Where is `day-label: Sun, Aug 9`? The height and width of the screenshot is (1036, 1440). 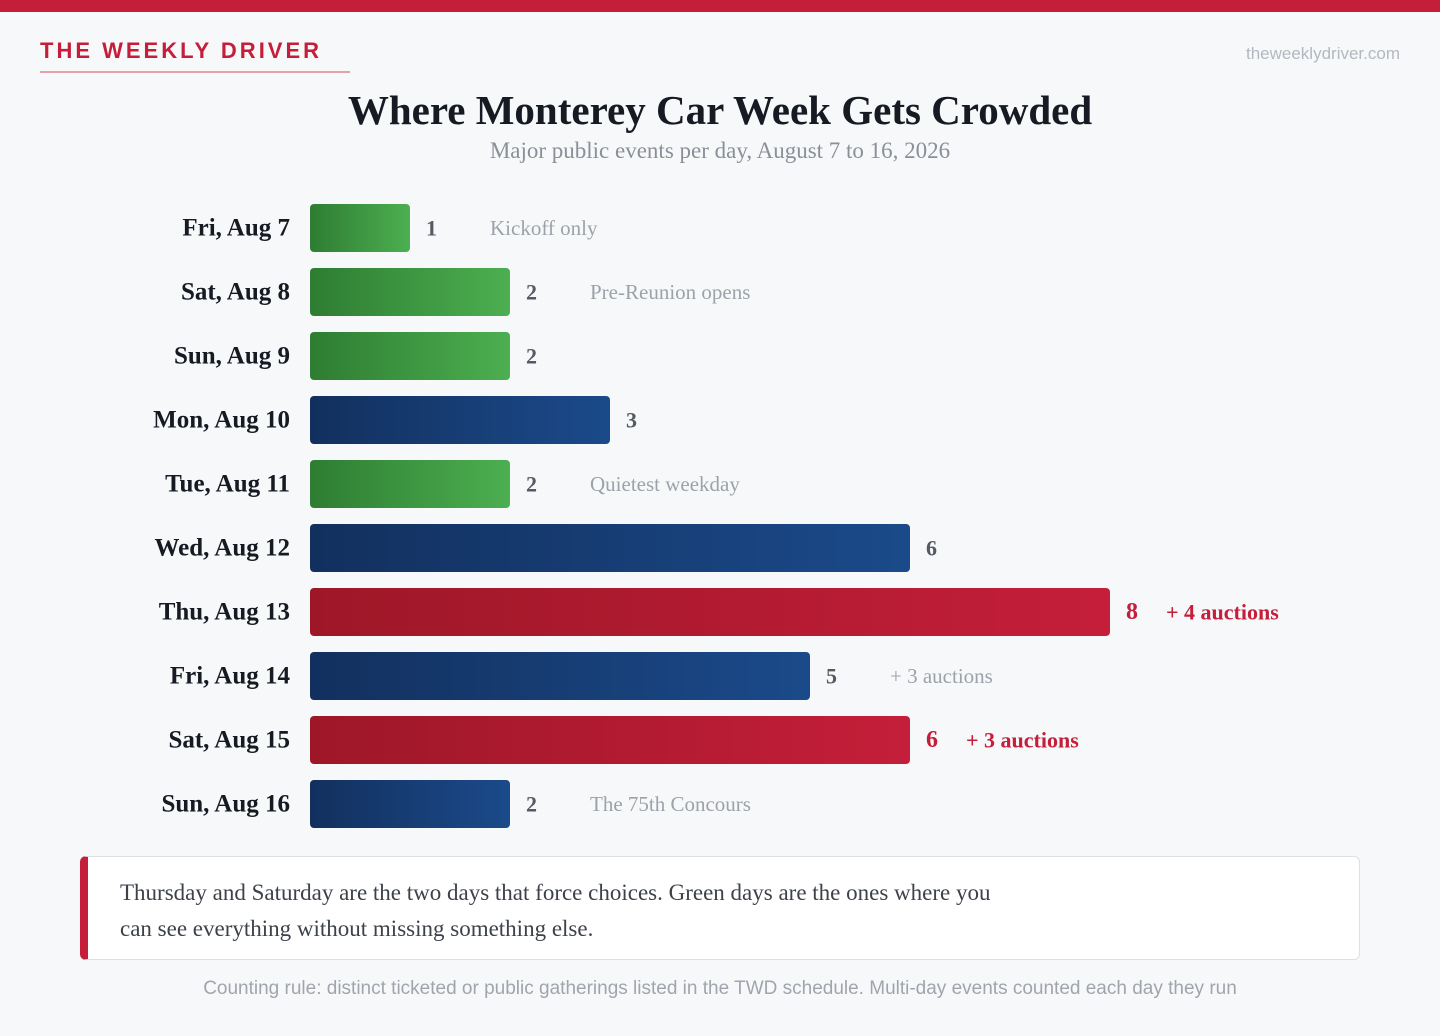
day-label: Sun, Aug 9 is located at coordinates (232, 356).